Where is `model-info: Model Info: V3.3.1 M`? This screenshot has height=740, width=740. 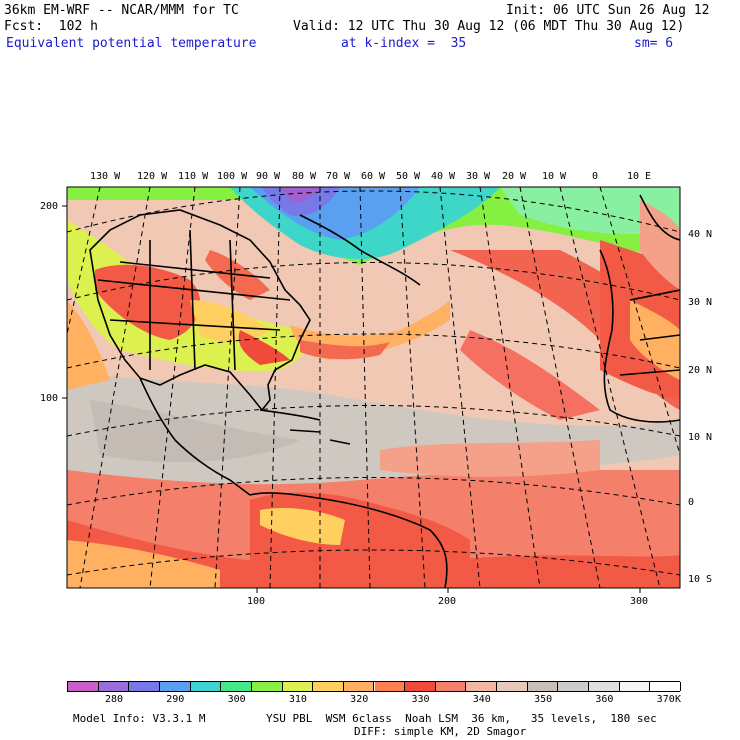
model-info: Model Info: V3.3.1 M is located at coordinates (139, 718).